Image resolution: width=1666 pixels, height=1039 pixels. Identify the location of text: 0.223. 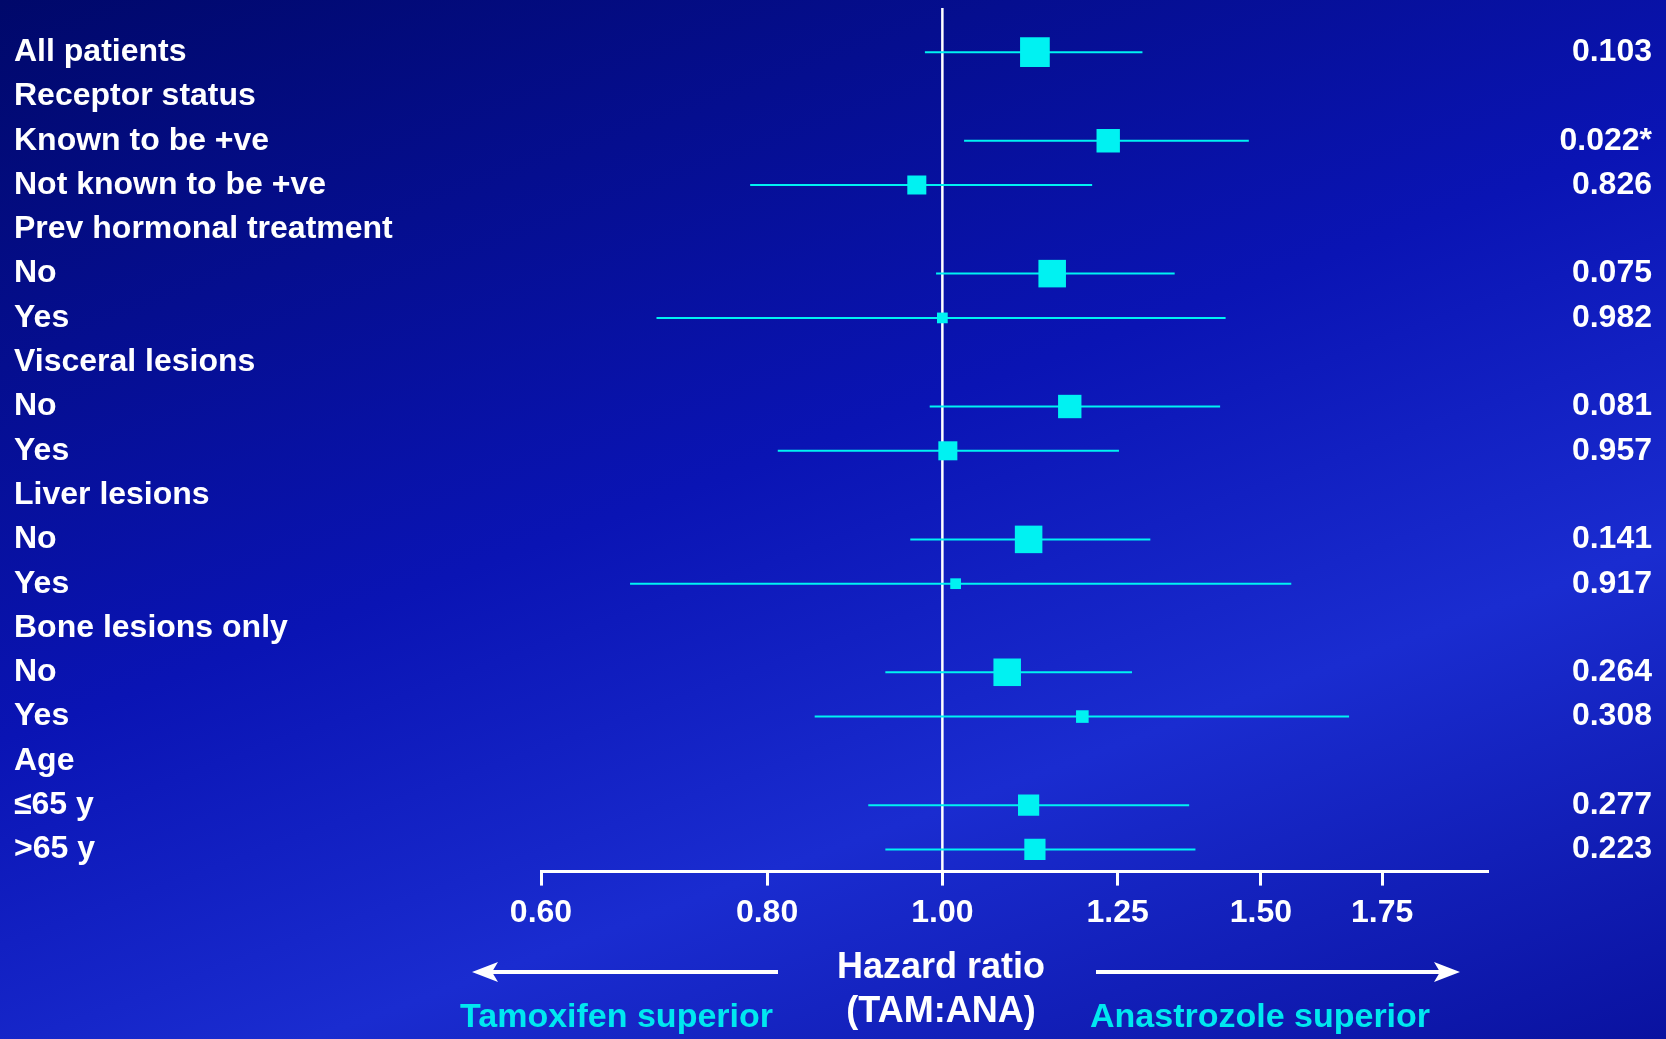
(1611, 847).